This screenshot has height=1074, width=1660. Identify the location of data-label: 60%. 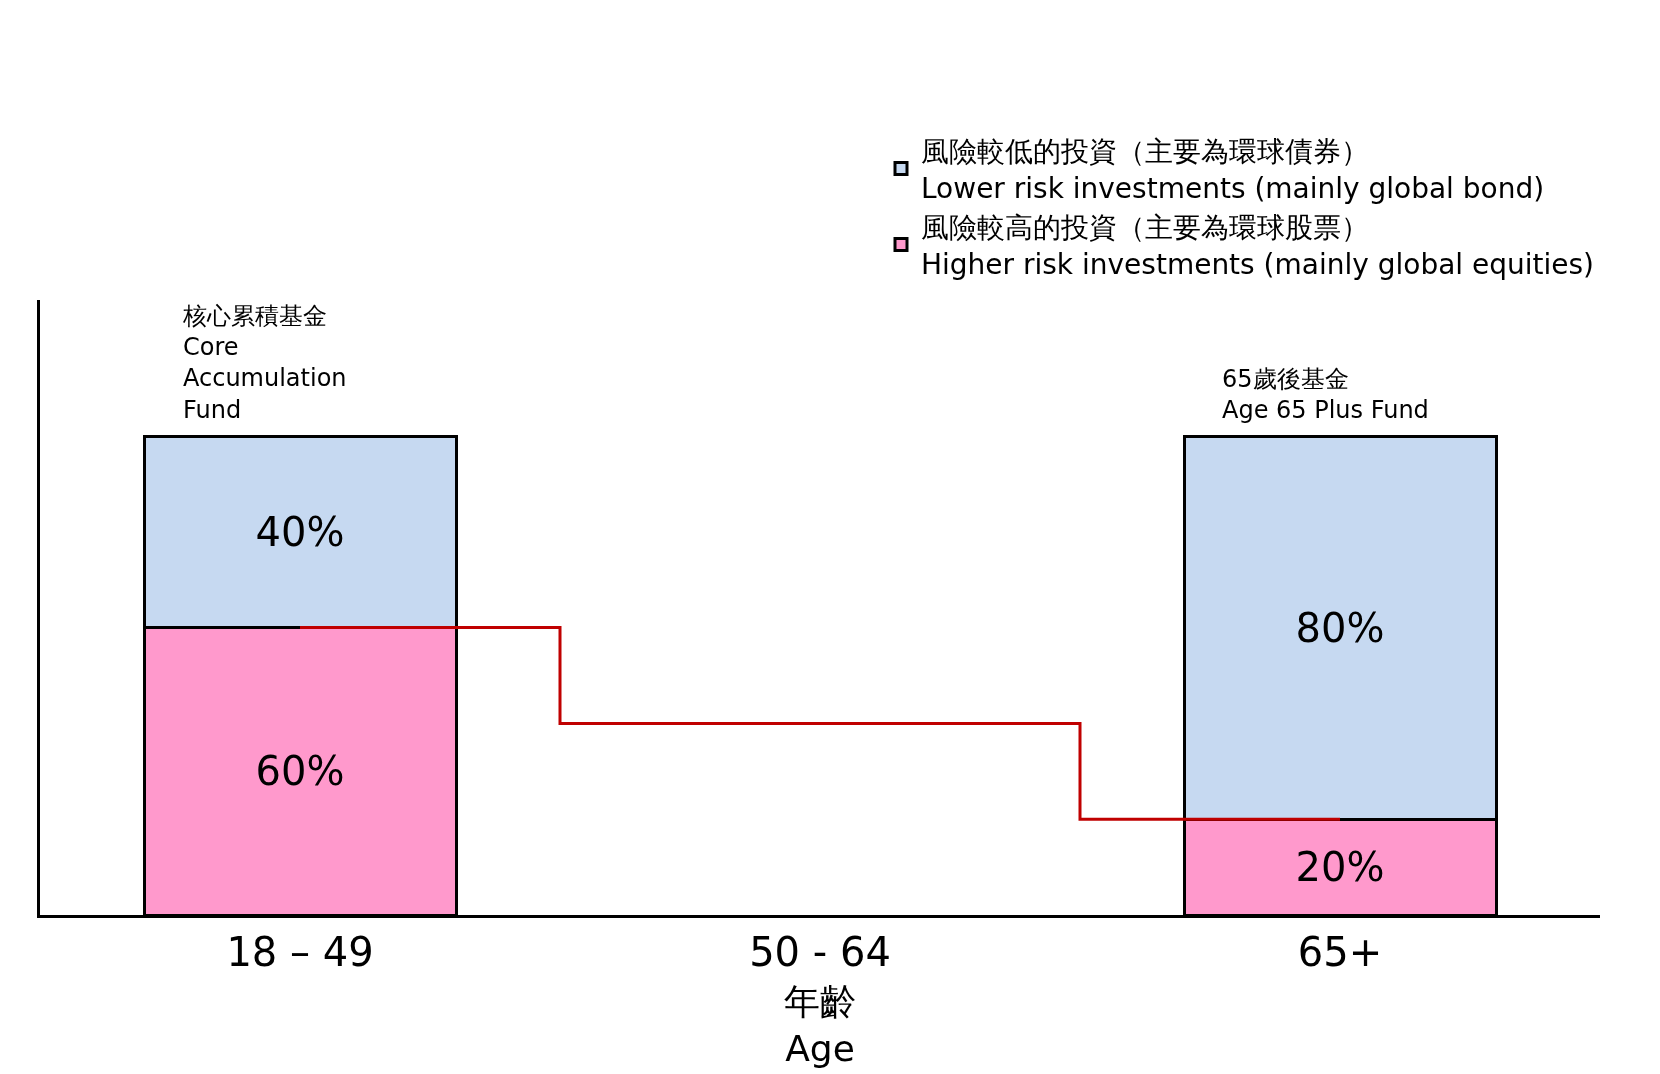
(300, 771).